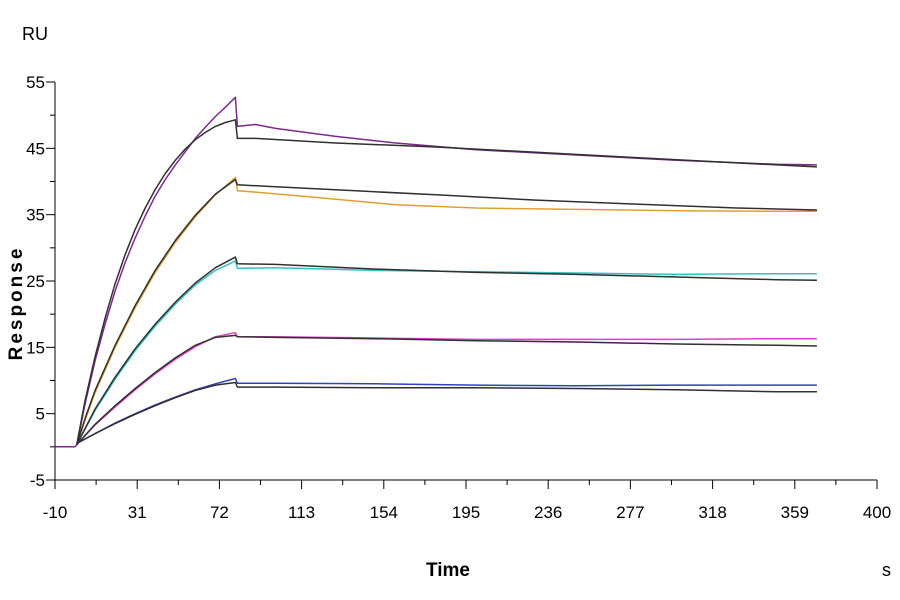  I want to click on x-tick-label: 154, so click(384, 512).